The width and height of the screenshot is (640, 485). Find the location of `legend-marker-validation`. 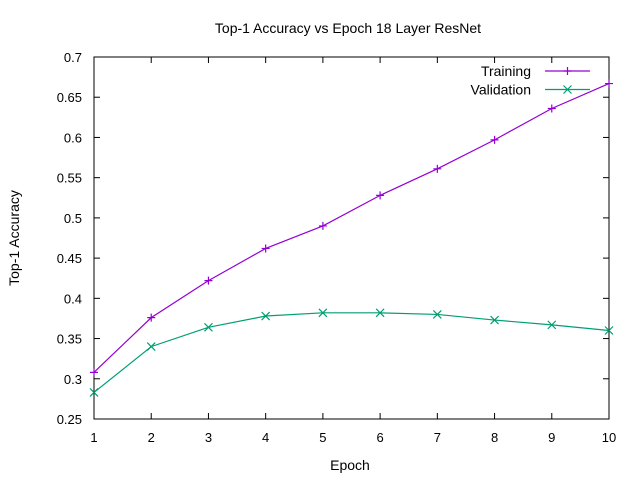

legend-marker-validation is located at coordinates (567, 89).